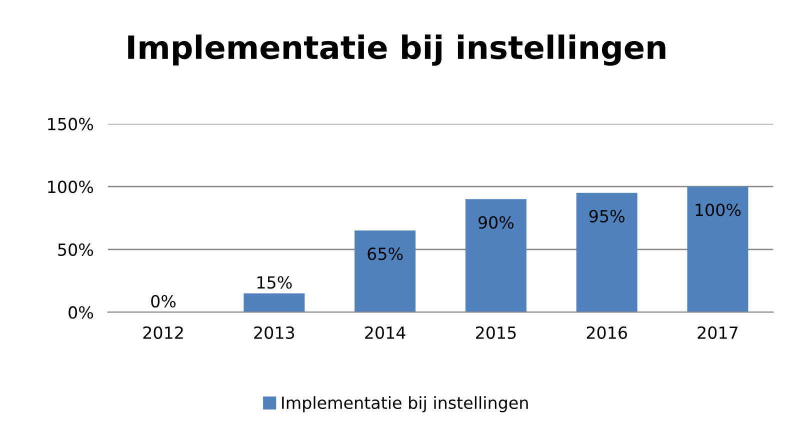 This screenshot has width=793, height=436. What do you see at coordinates (163, 332) in the screenshot?
I see `x-tick-label: 2012` at bounding box center [163, 332].